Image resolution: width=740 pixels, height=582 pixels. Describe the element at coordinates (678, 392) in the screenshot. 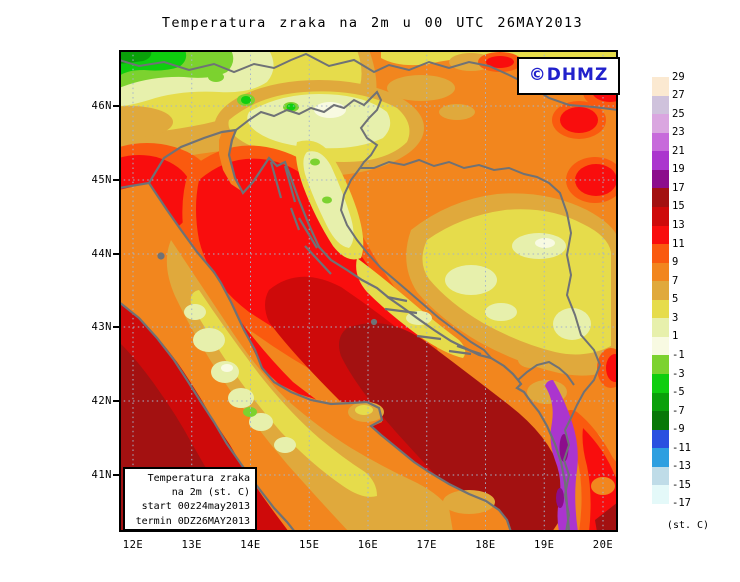

I see `colorbar-label: -5` at that location.